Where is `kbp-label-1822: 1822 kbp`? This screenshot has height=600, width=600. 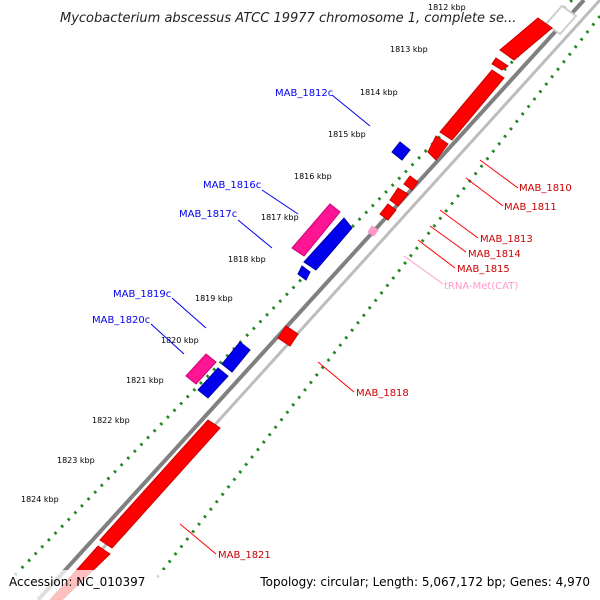 kbp-label-1822: 1822 kbp is located at coordinates (111, 420).